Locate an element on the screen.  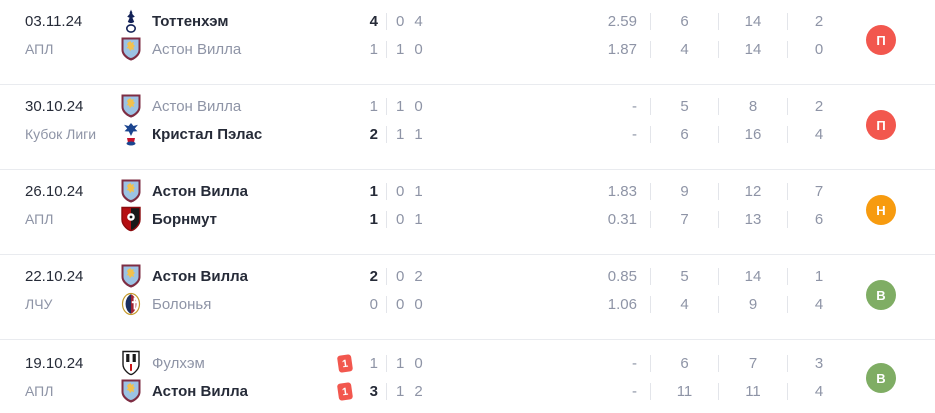
team-line: АПЛ Астон Вилла 1 3 1 2 - 11 11 4 is located at coordinates (437, 391).